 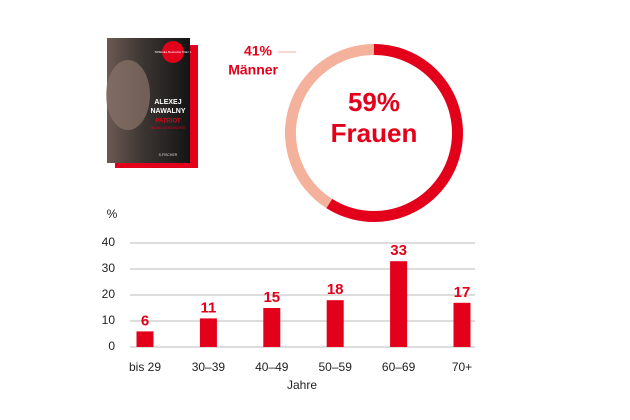 What do you see at coordinates (112, 214) in the screenshot?
I see `y-axis-label: %` at bounding box center [112, 214].